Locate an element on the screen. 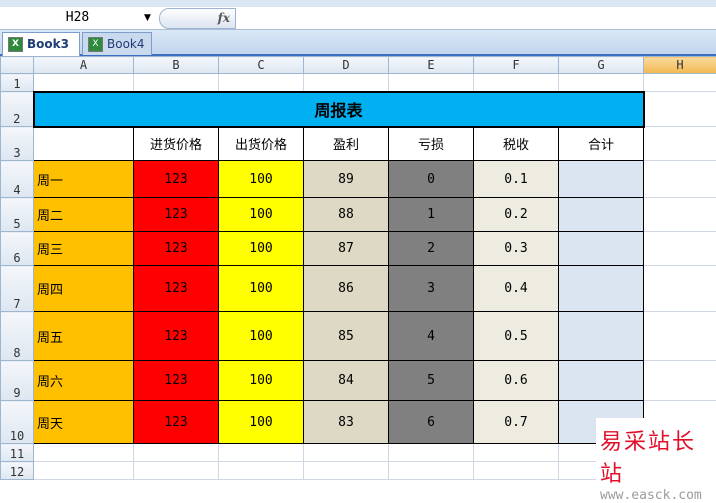 Image resolution: width=716 pixels, height=503 pixels. column-header-A: A is located at coordinates (84, 65).